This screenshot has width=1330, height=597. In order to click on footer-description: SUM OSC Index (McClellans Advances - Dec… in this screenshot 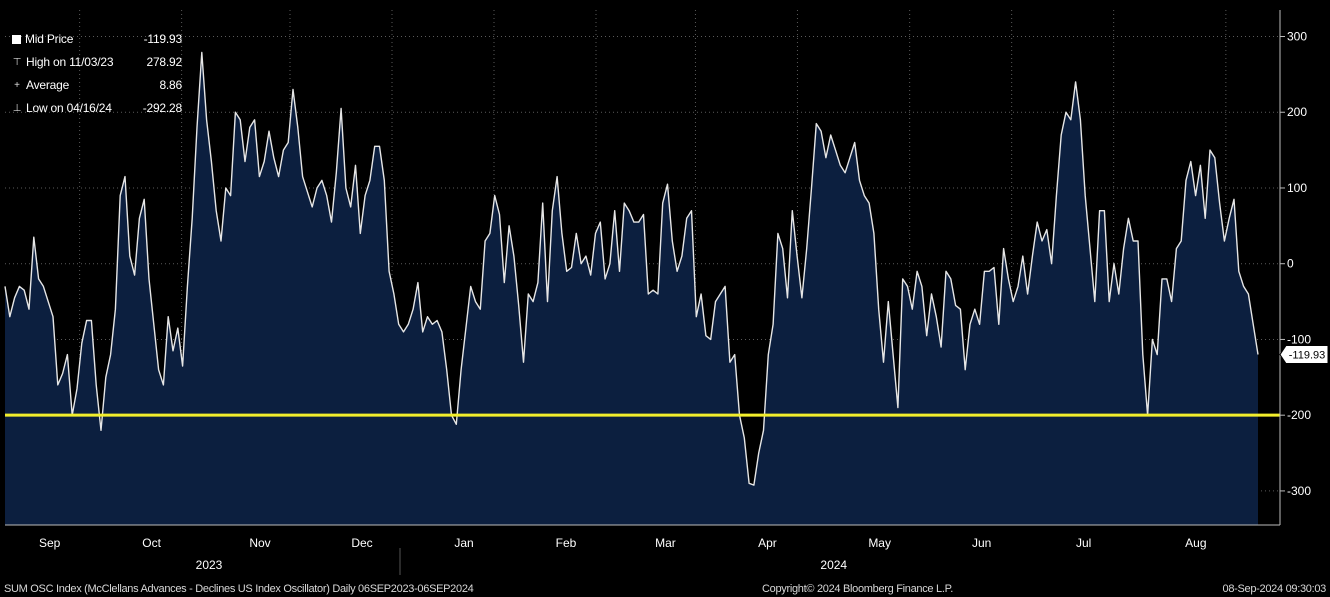, I will do `click(239, 589)`.